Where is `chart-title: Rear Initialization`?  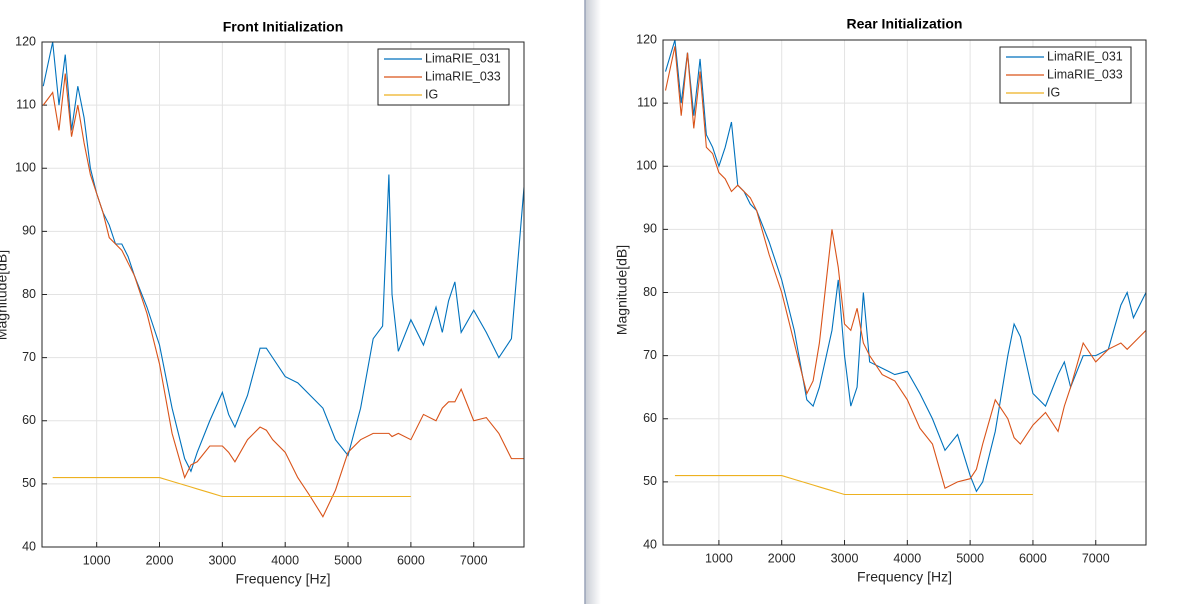
chart-title: Rear Initialization is located at coordinates (905, 24).